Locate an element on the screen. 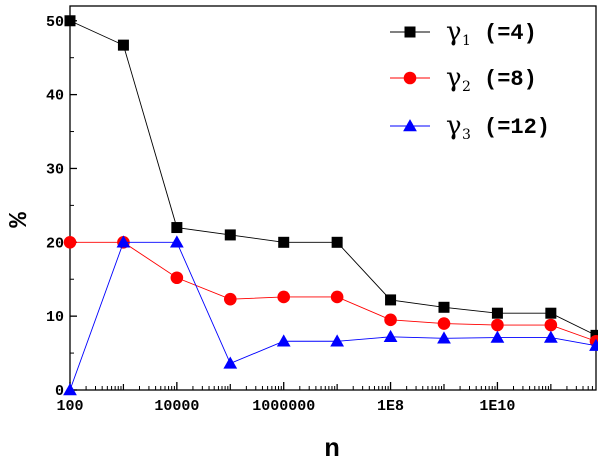 The height and width of the screenshot is (461, 598). y-tick-label: 40 is located at coordinates (55, 96).